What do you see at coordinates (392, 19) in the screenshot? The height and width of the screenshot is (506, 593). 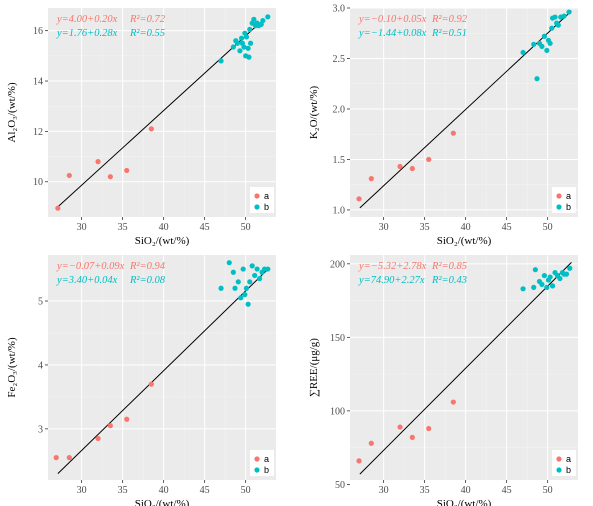 I see `equation-a: y=−0.10+0.05x` at bounding box center [392, 19].